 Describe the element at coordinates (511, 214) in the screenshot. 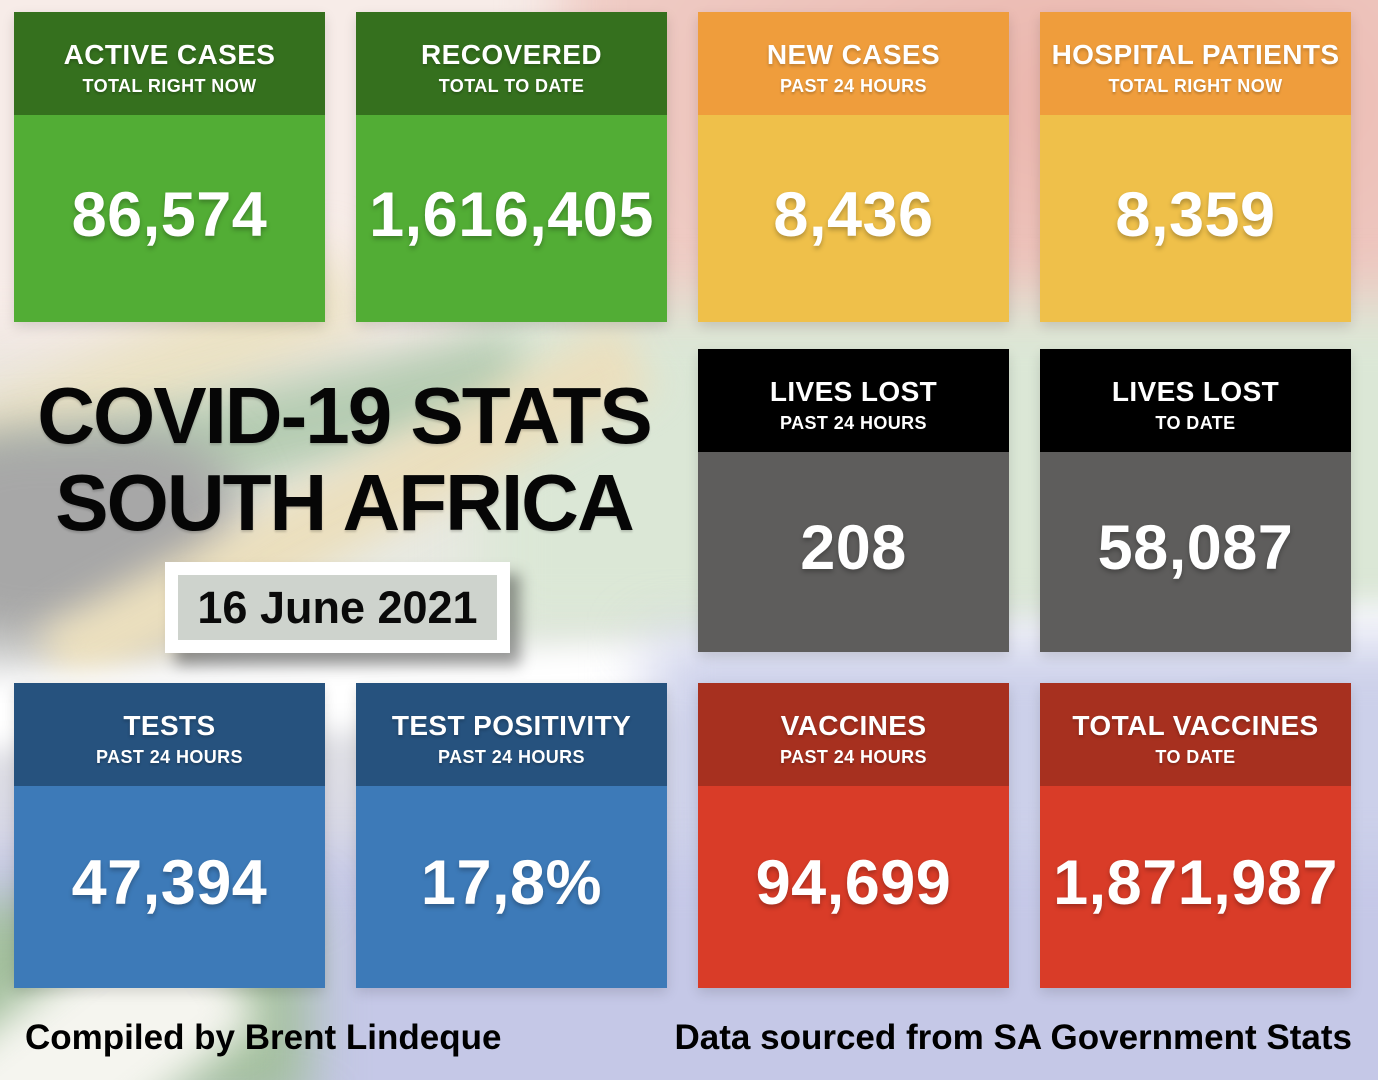

I see `card-value: 1,616,405` at that location.